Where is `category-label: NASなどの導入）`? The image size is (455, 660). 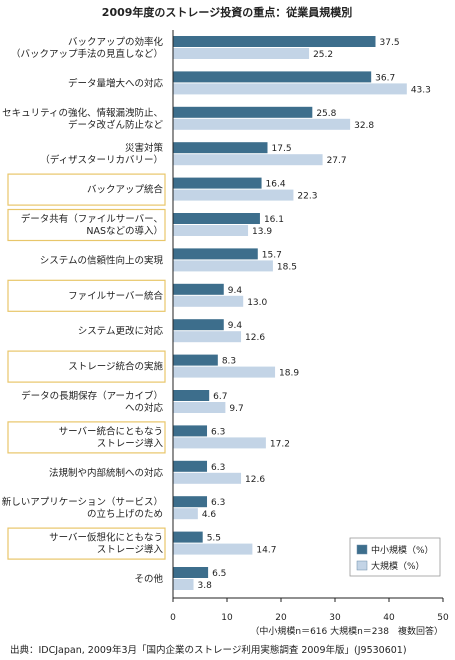
category-label: NASなどの導入） is located at coordinates (124, 231).